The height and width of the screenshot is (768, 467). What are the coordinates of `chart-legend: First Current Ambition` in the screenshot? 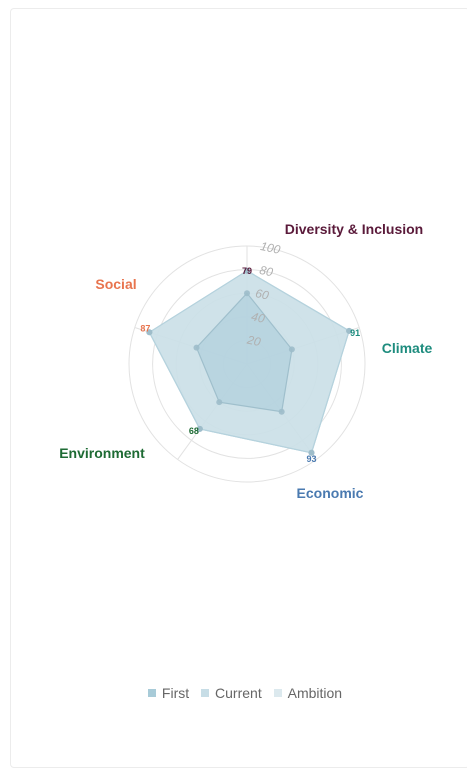 It's located at (233, 692).